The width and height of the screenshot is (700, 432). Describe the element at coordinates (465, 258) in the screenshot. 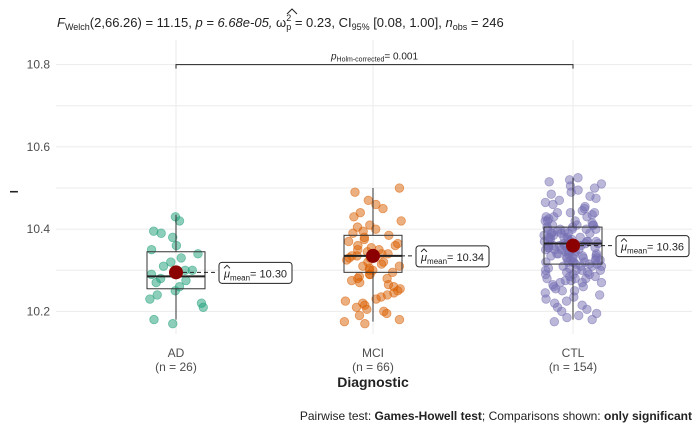

I see `mean-label-value: = 10.34` at that location.